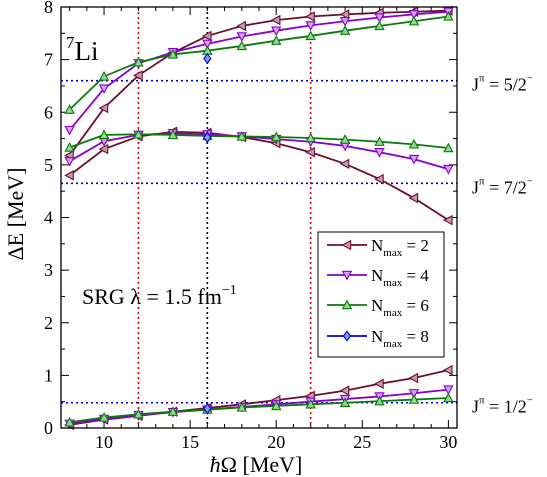  What do you see at coordinates (502, 406) in the screenshot?
I see `j-label: Jπ = 1/2−` at bounding box center [502, 406].